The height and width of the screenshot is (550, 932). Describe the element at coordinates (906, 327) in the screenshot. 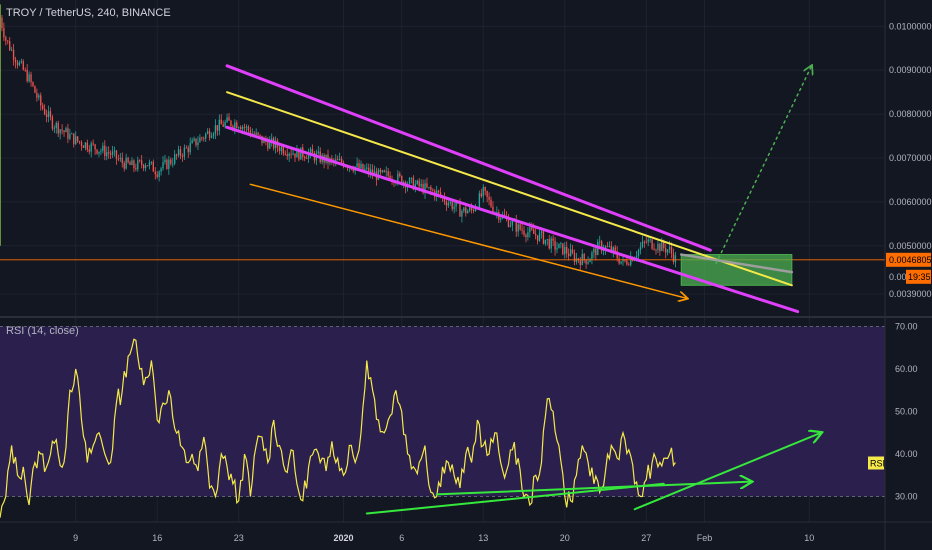

I see `rsi-tick-label: 70.00` at that location.